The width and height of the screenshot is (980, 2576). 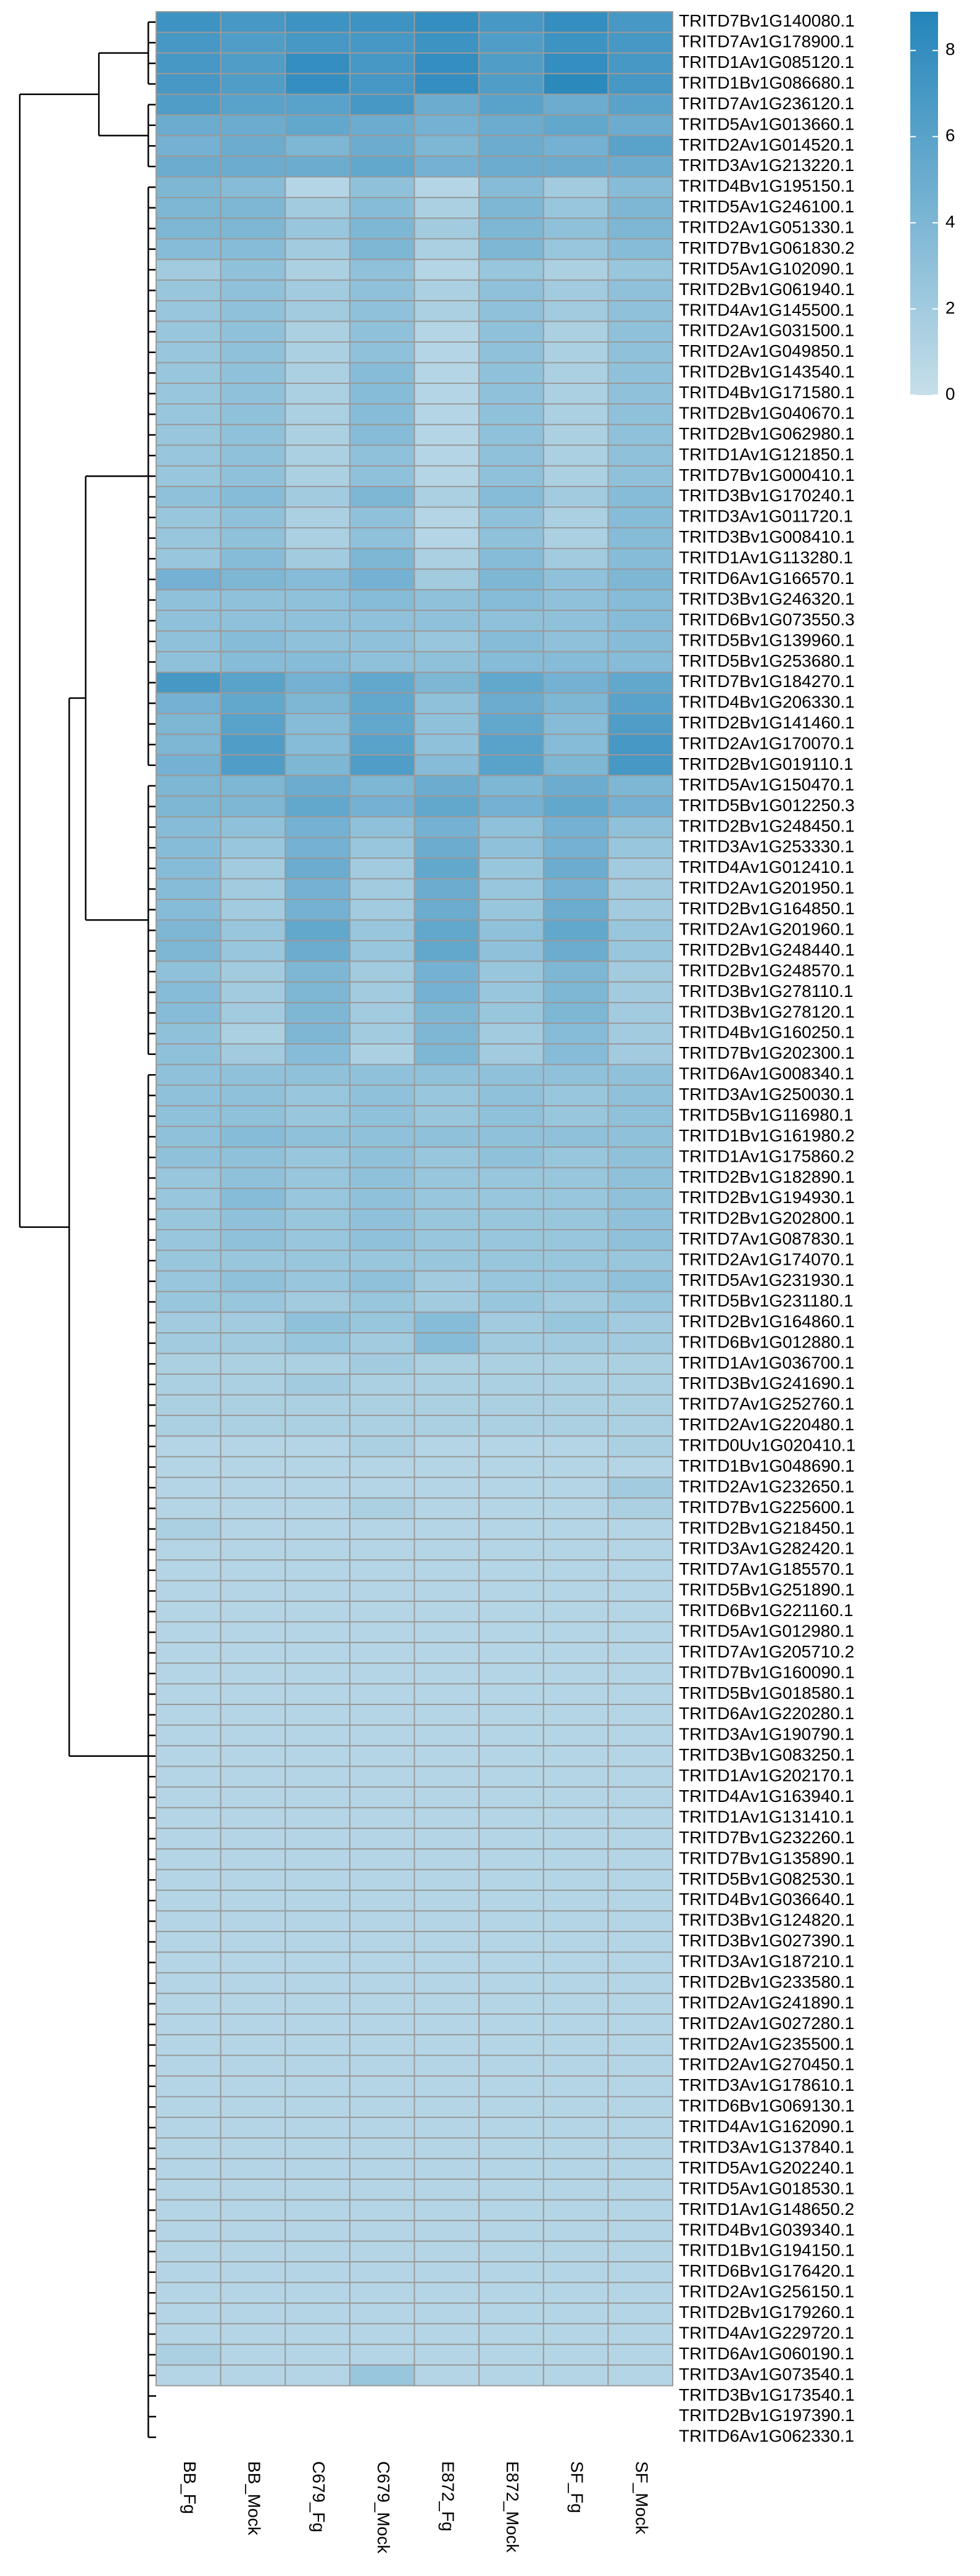 What do you see at coordinates (766, 41) in the screenshot?
I see `row-label: TRITD7Av1G178900.1` at bounding box center [766, 41].